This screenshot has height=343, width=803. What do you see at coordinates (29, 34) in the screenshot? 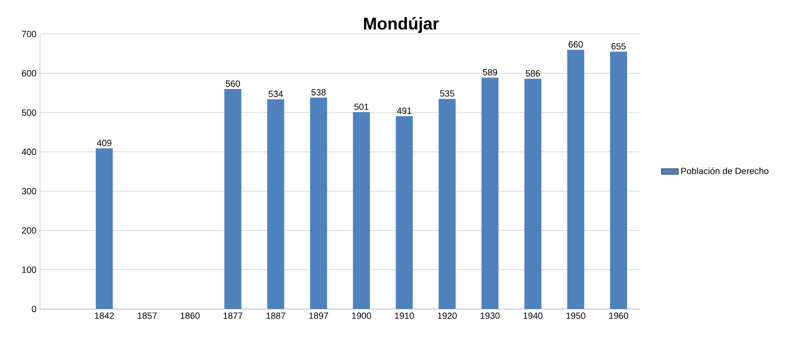
I see `y-tick-label: 700` at bounding box center [29, 34].